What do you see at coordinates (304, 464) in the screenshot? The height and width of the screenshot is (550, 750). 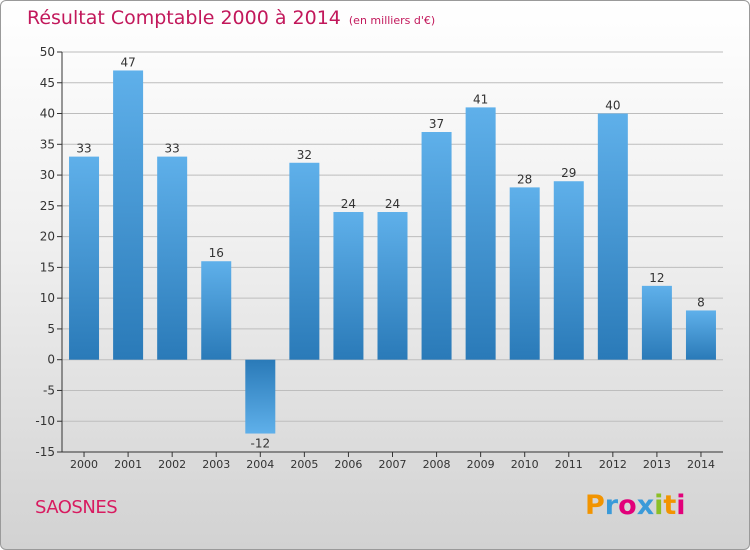 I see `x-tick-label: 2005` at bounding box center [304, 464].